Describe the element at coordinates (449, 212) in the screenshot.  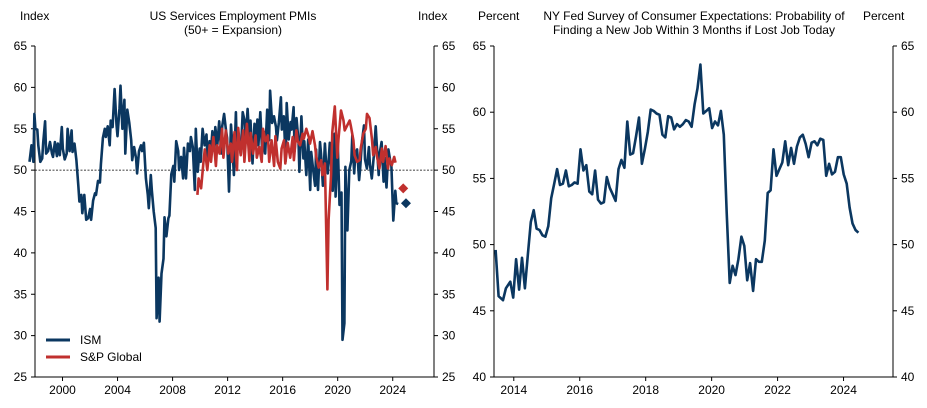
I see `left-chart-ytick-label-right: 45` at that location.